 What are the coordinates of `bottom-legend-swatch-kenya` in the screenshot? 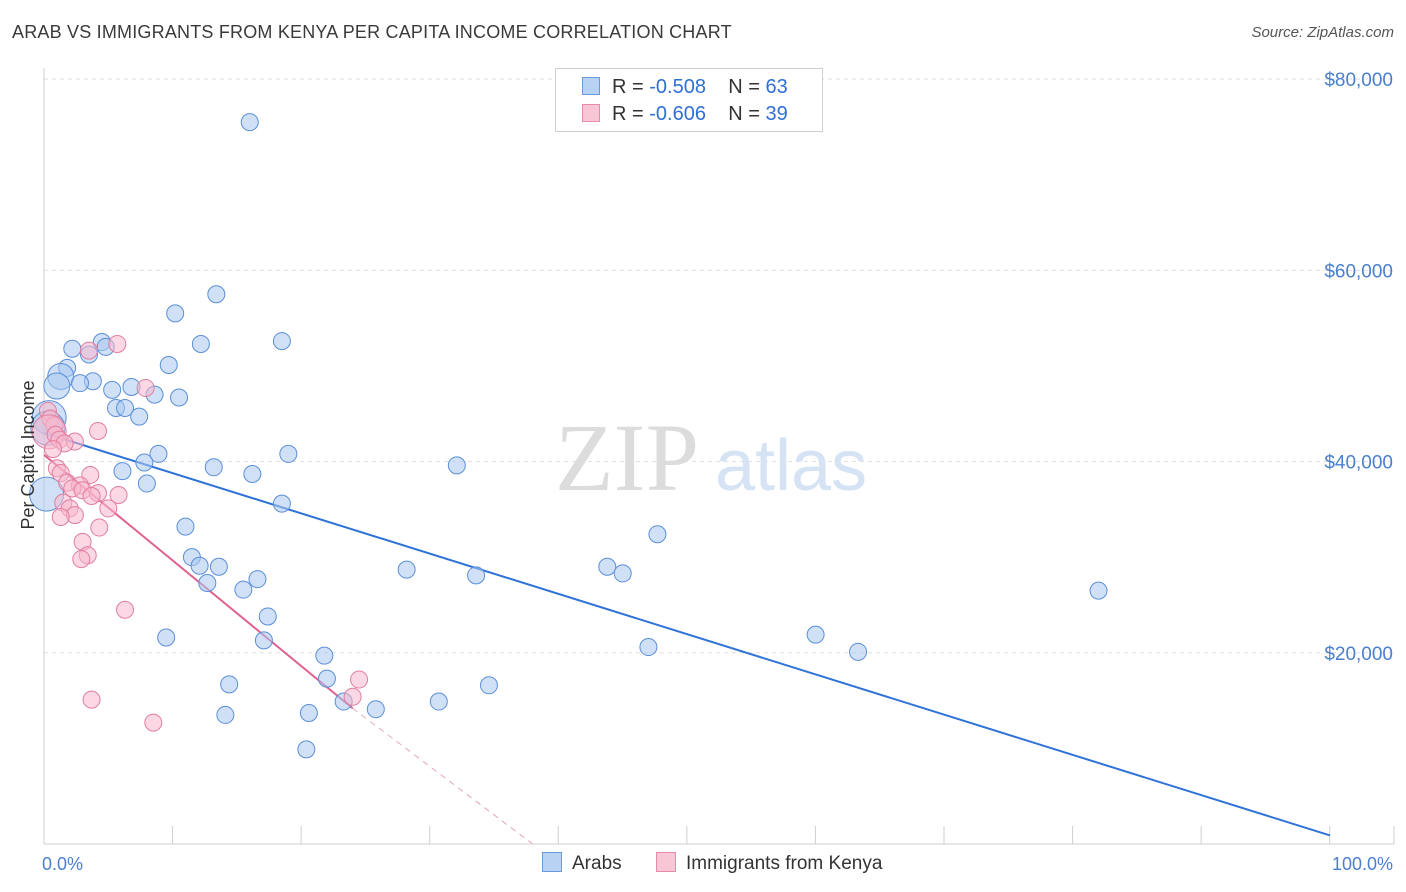 It's located at (666, 862).